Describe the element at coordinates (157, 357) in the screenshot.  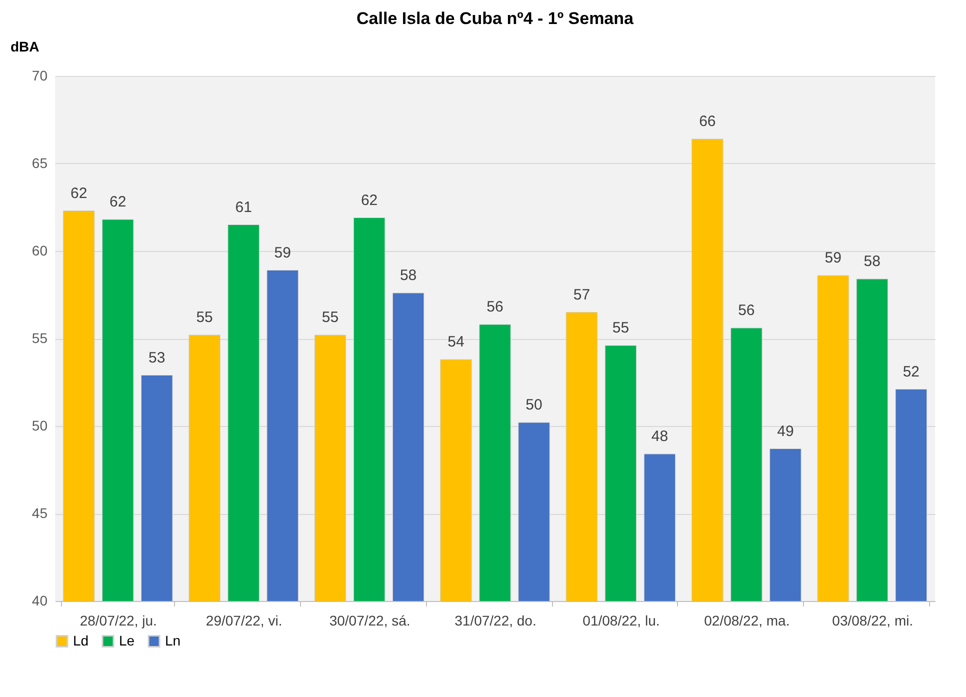
I see `data-label: 53` at that location.